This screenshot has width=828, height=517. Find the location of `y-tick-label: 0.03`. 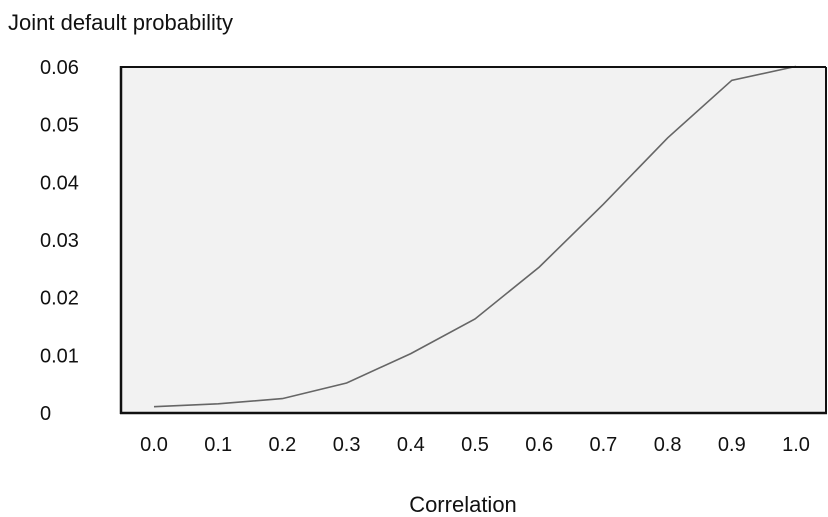

y-tick-label: 0.03 is located at coordinates (59, 241).